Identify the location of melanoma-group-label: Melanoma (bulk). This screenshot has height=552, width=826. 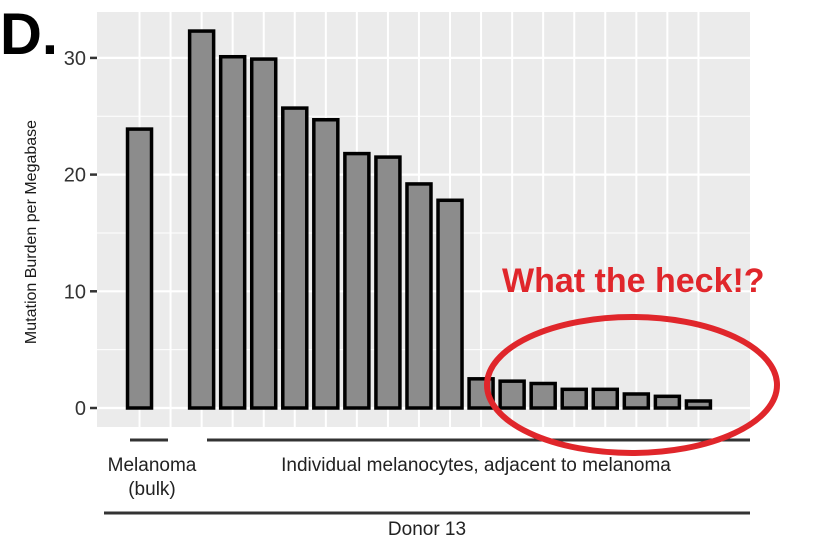
(152, 478).